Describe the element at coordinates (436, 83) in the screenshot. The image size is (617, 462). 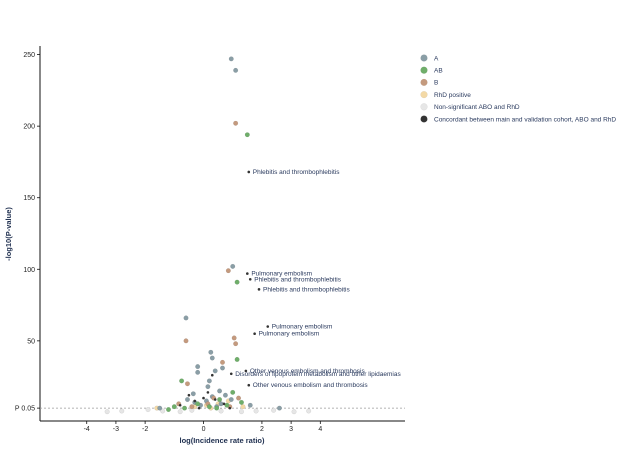
I see `legend-label: B` at that location.